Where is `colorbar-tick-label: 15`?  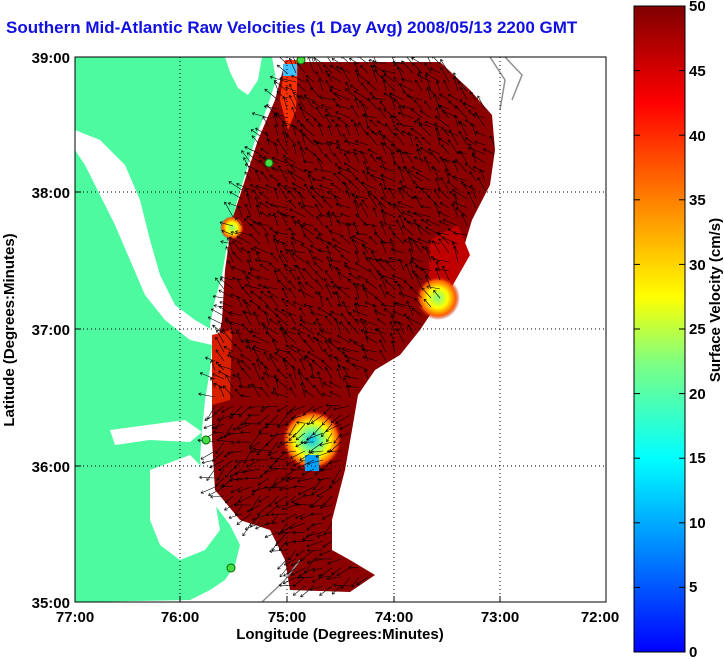 colorbar-tick-label: 15 is located at coordinates (697, 458).